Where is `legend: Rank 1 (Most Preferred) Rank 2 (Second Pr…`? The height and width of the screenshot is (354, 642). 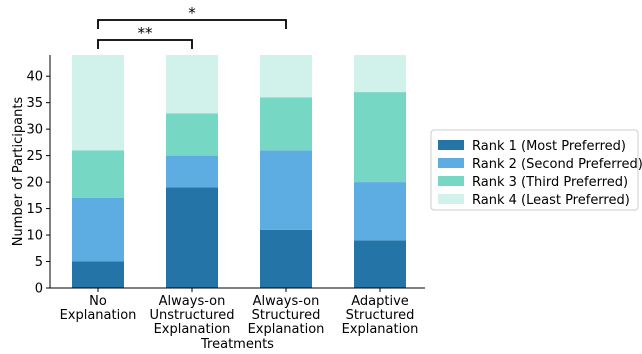 legend: Rank 1 (Most Preferred) Rank 2 (Second Pr… is located at coordinates (536, 170).